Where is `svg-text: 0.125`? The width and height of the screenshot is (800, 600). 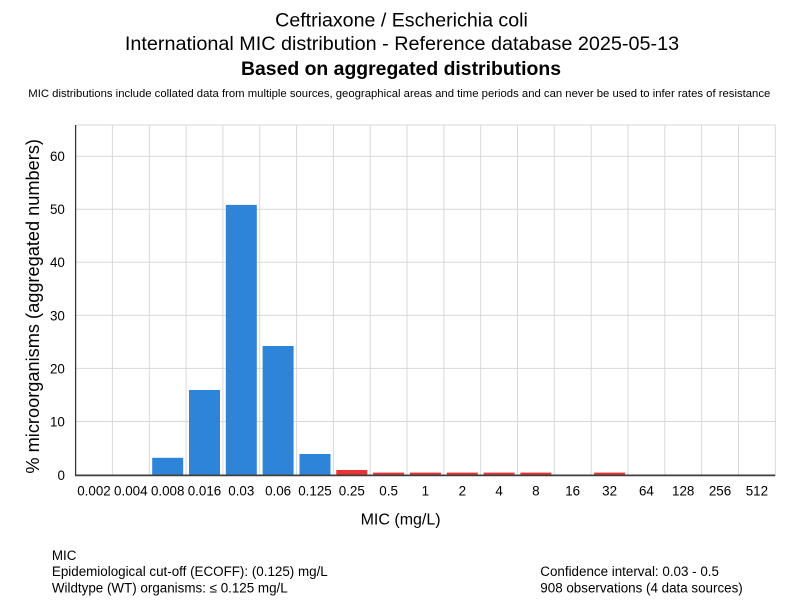
svg-text: 0.125 is located at coordinates (315, 490).